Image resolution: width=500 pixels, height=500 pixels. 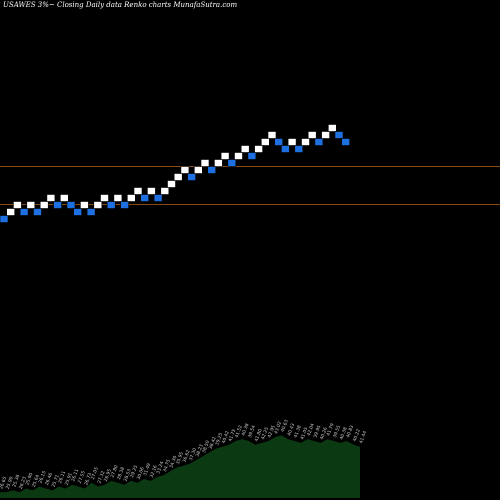 I want to click on volume-value-label: 25.64, so click(x=36, y=481).